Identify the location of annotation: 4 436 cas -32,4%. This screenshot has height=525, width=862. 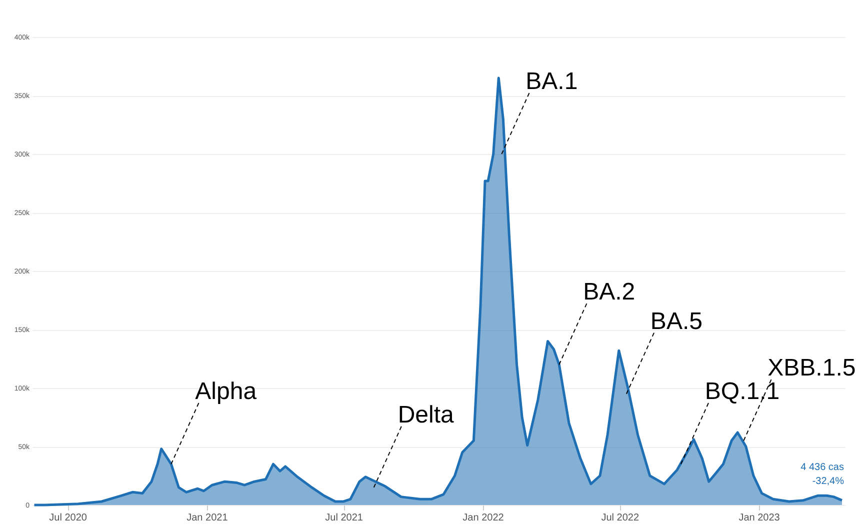
(822, 474).